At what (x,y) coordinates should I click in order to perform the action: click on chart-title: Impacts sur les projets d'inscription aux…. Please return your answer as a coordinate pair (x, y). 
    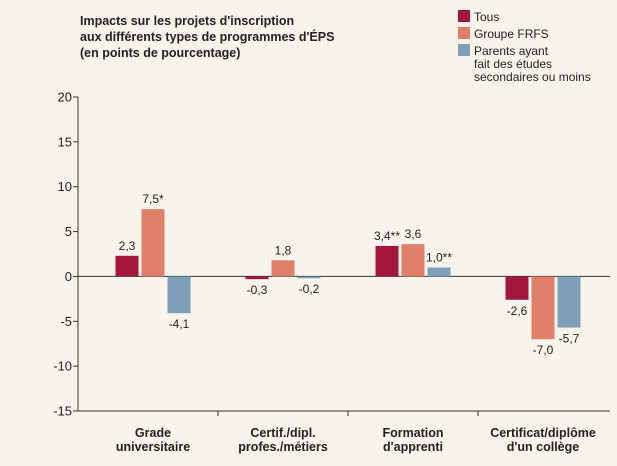
    Looking at the image, I should click on (207, 37).